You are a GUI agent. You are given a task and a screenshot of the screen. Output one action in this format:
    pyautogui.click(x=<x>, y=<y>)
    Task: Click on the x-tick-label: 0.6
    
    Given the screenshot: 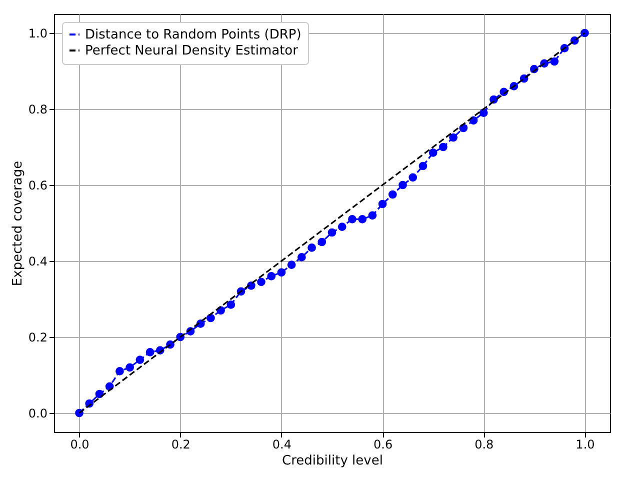 What is the action you would take?
    pyautogui.click(x=383, y=445)
    